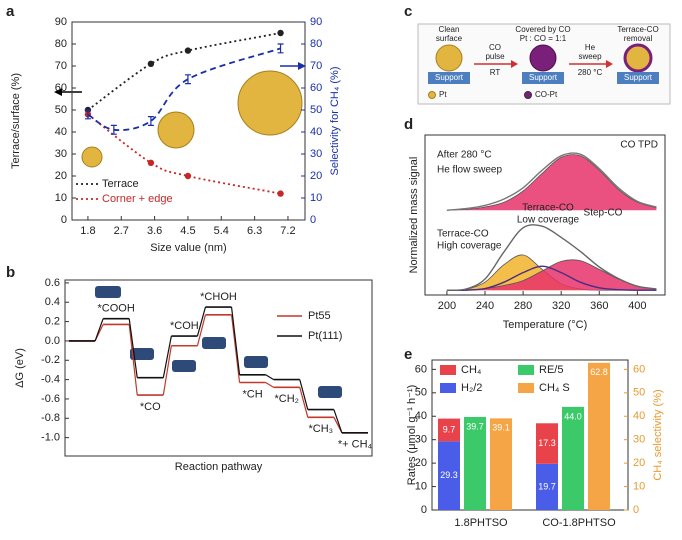 This screenshot has width=682, height=540. I want to click on state-label: *CH₃, so click(321, 429).